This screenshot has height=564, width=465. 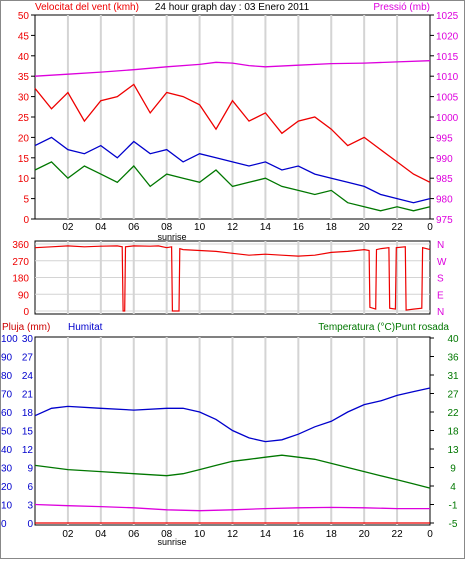 What do you see at coordinates (24, 16) in the screenshot?
I see `wind-y-tick-label: 50` at bounding box center [24, 16].